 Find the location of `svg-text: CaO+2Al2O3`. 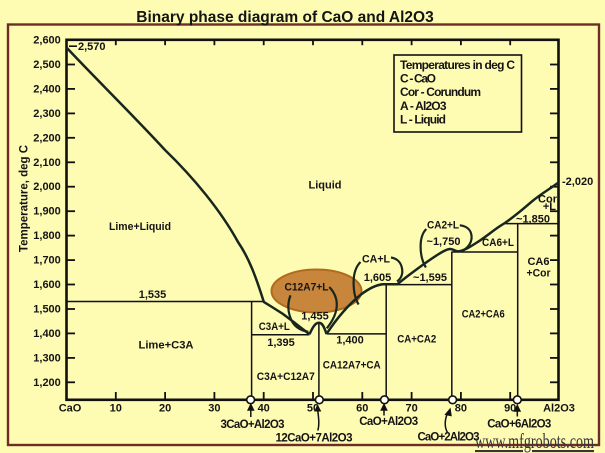

svg-text: CaO+2Al2O3 is located at coordinates (449, 437).